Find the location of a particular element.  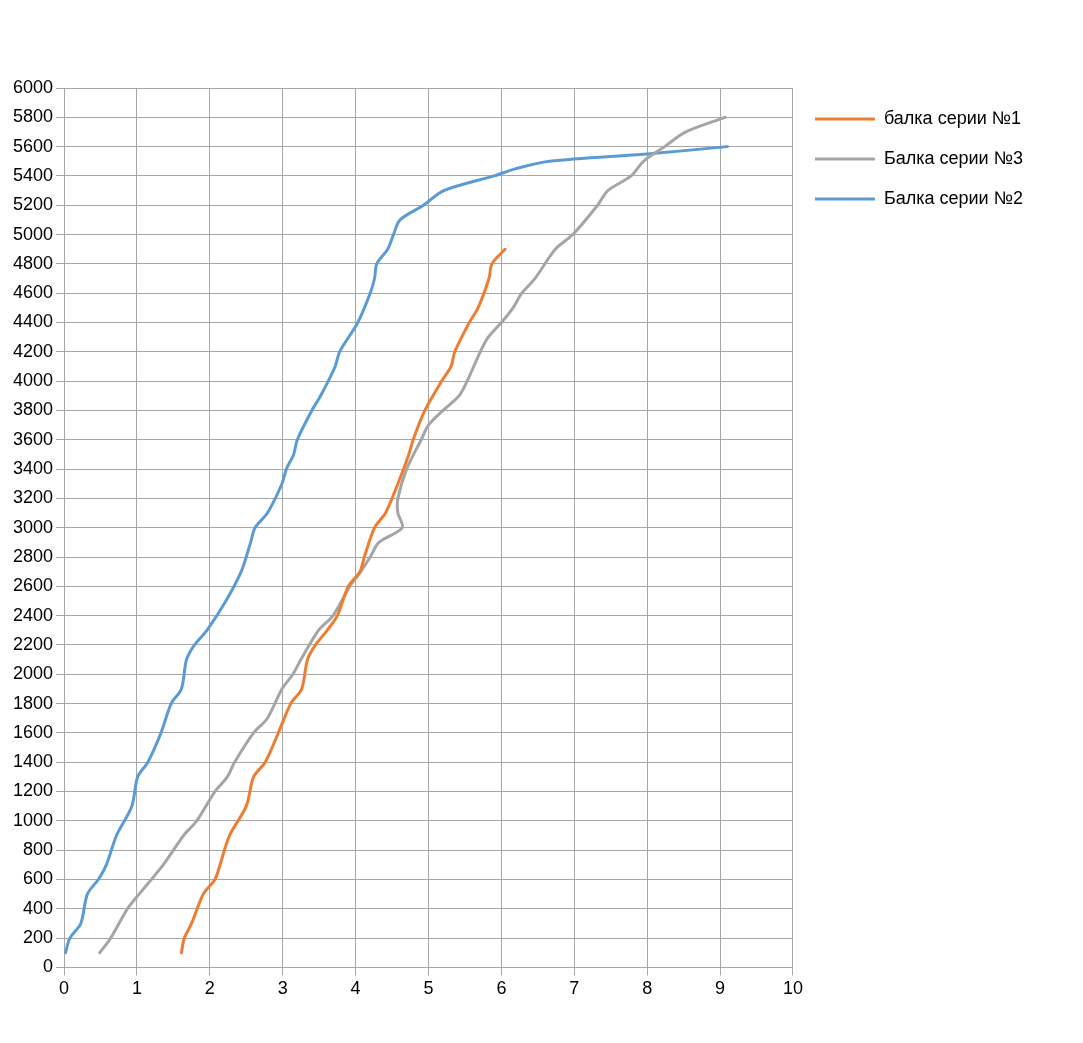

x-tick-label: 3 is located at coordinates (282, 988).